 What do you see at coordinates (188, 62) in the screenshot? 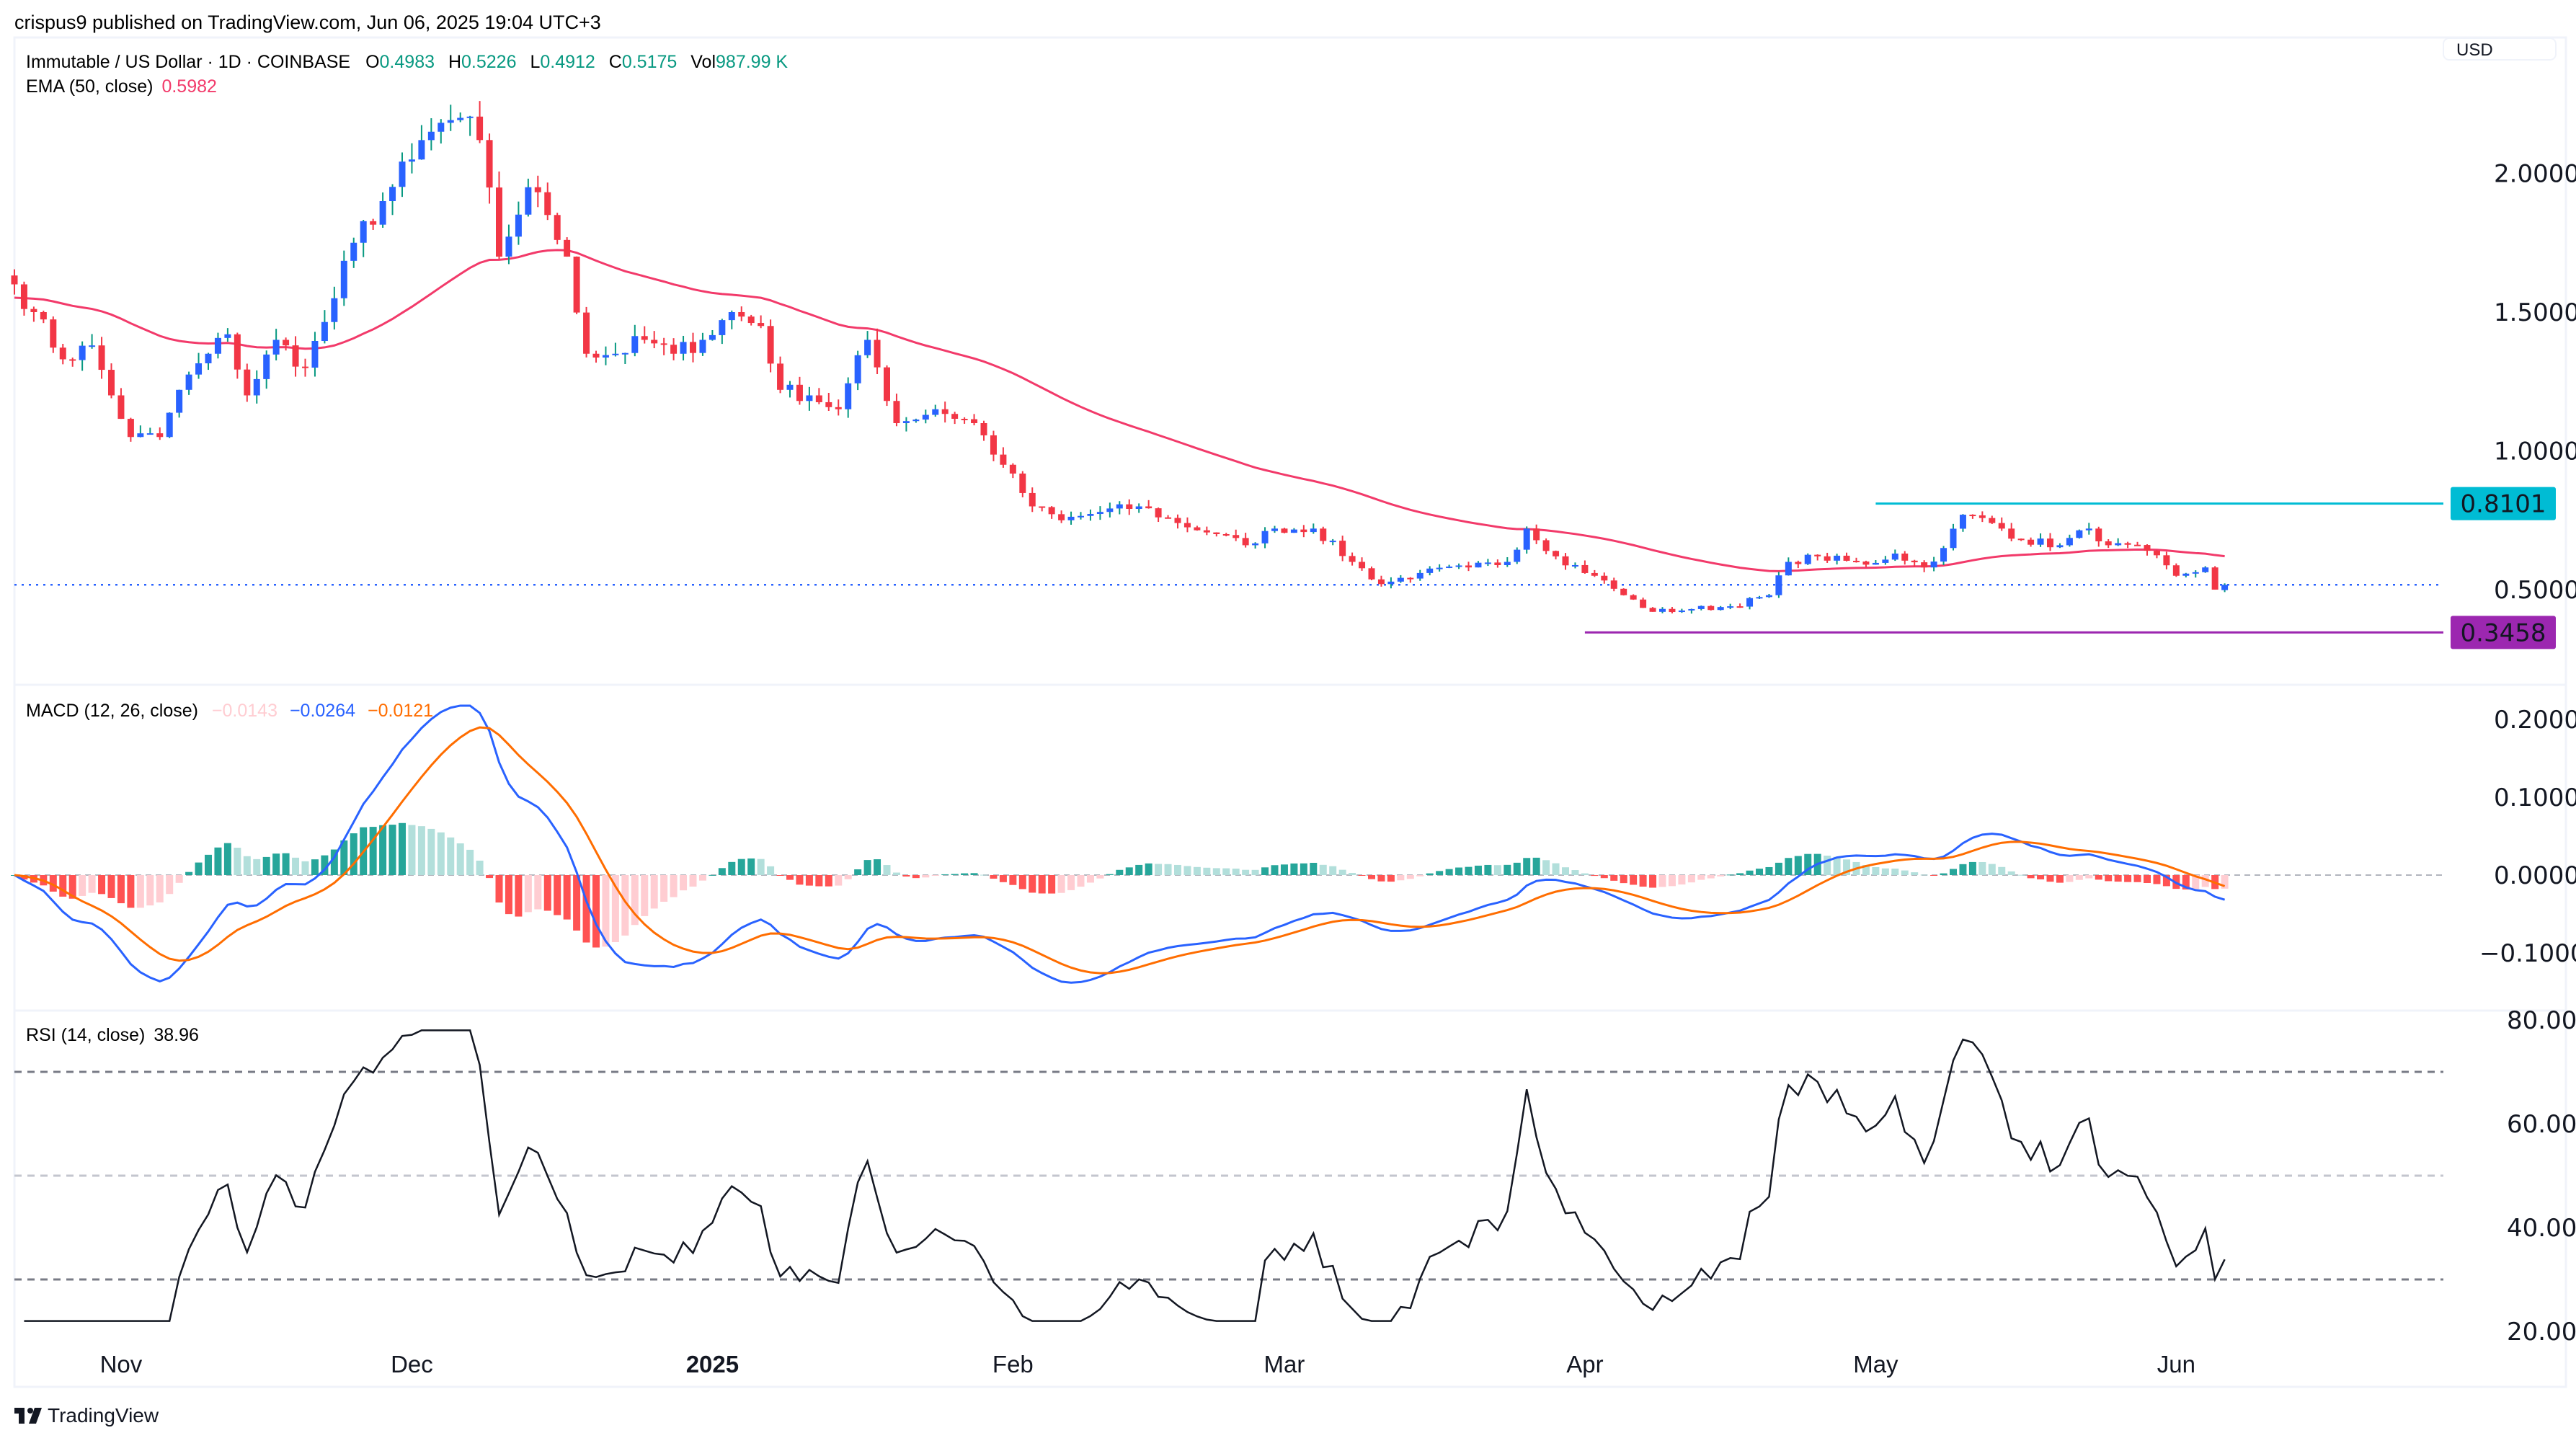
I see `symbol-title: Immutable / US Dollar · 1D · COINBASE` at bounding box center [188, 62].